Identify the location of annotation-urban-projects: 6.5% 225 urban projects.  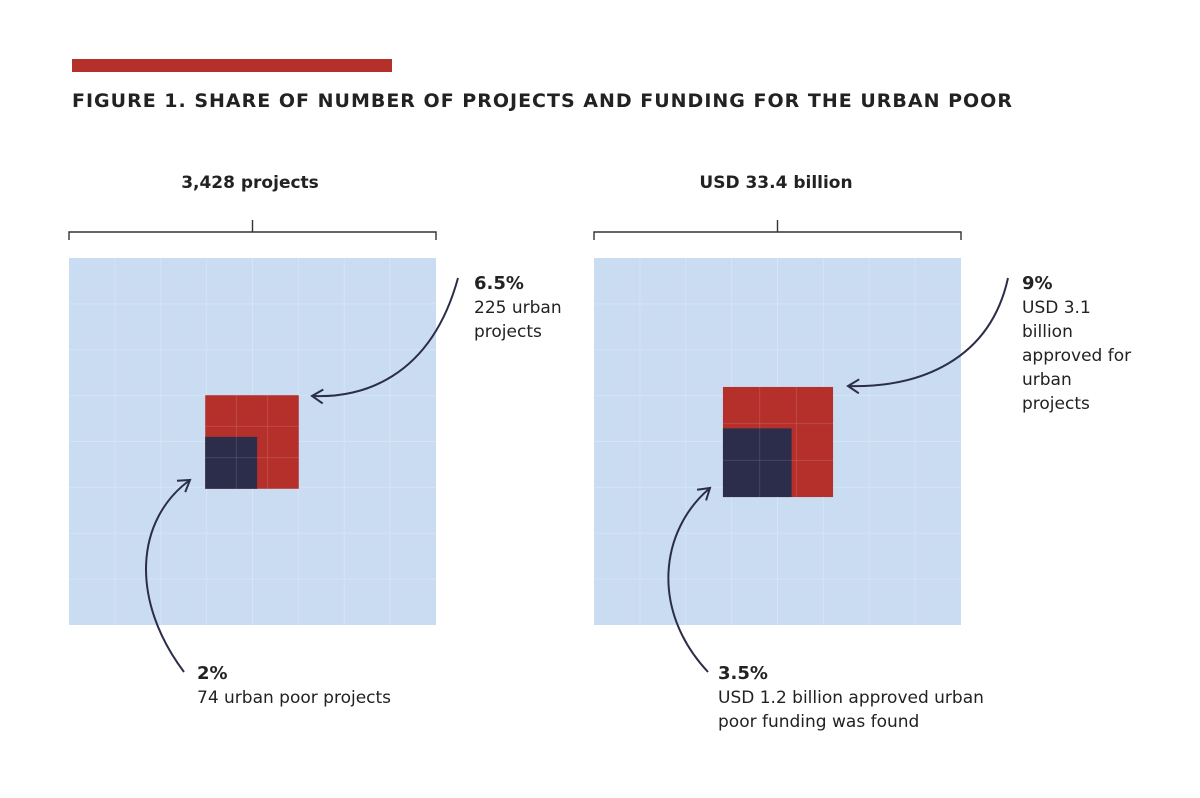
(534, 308).